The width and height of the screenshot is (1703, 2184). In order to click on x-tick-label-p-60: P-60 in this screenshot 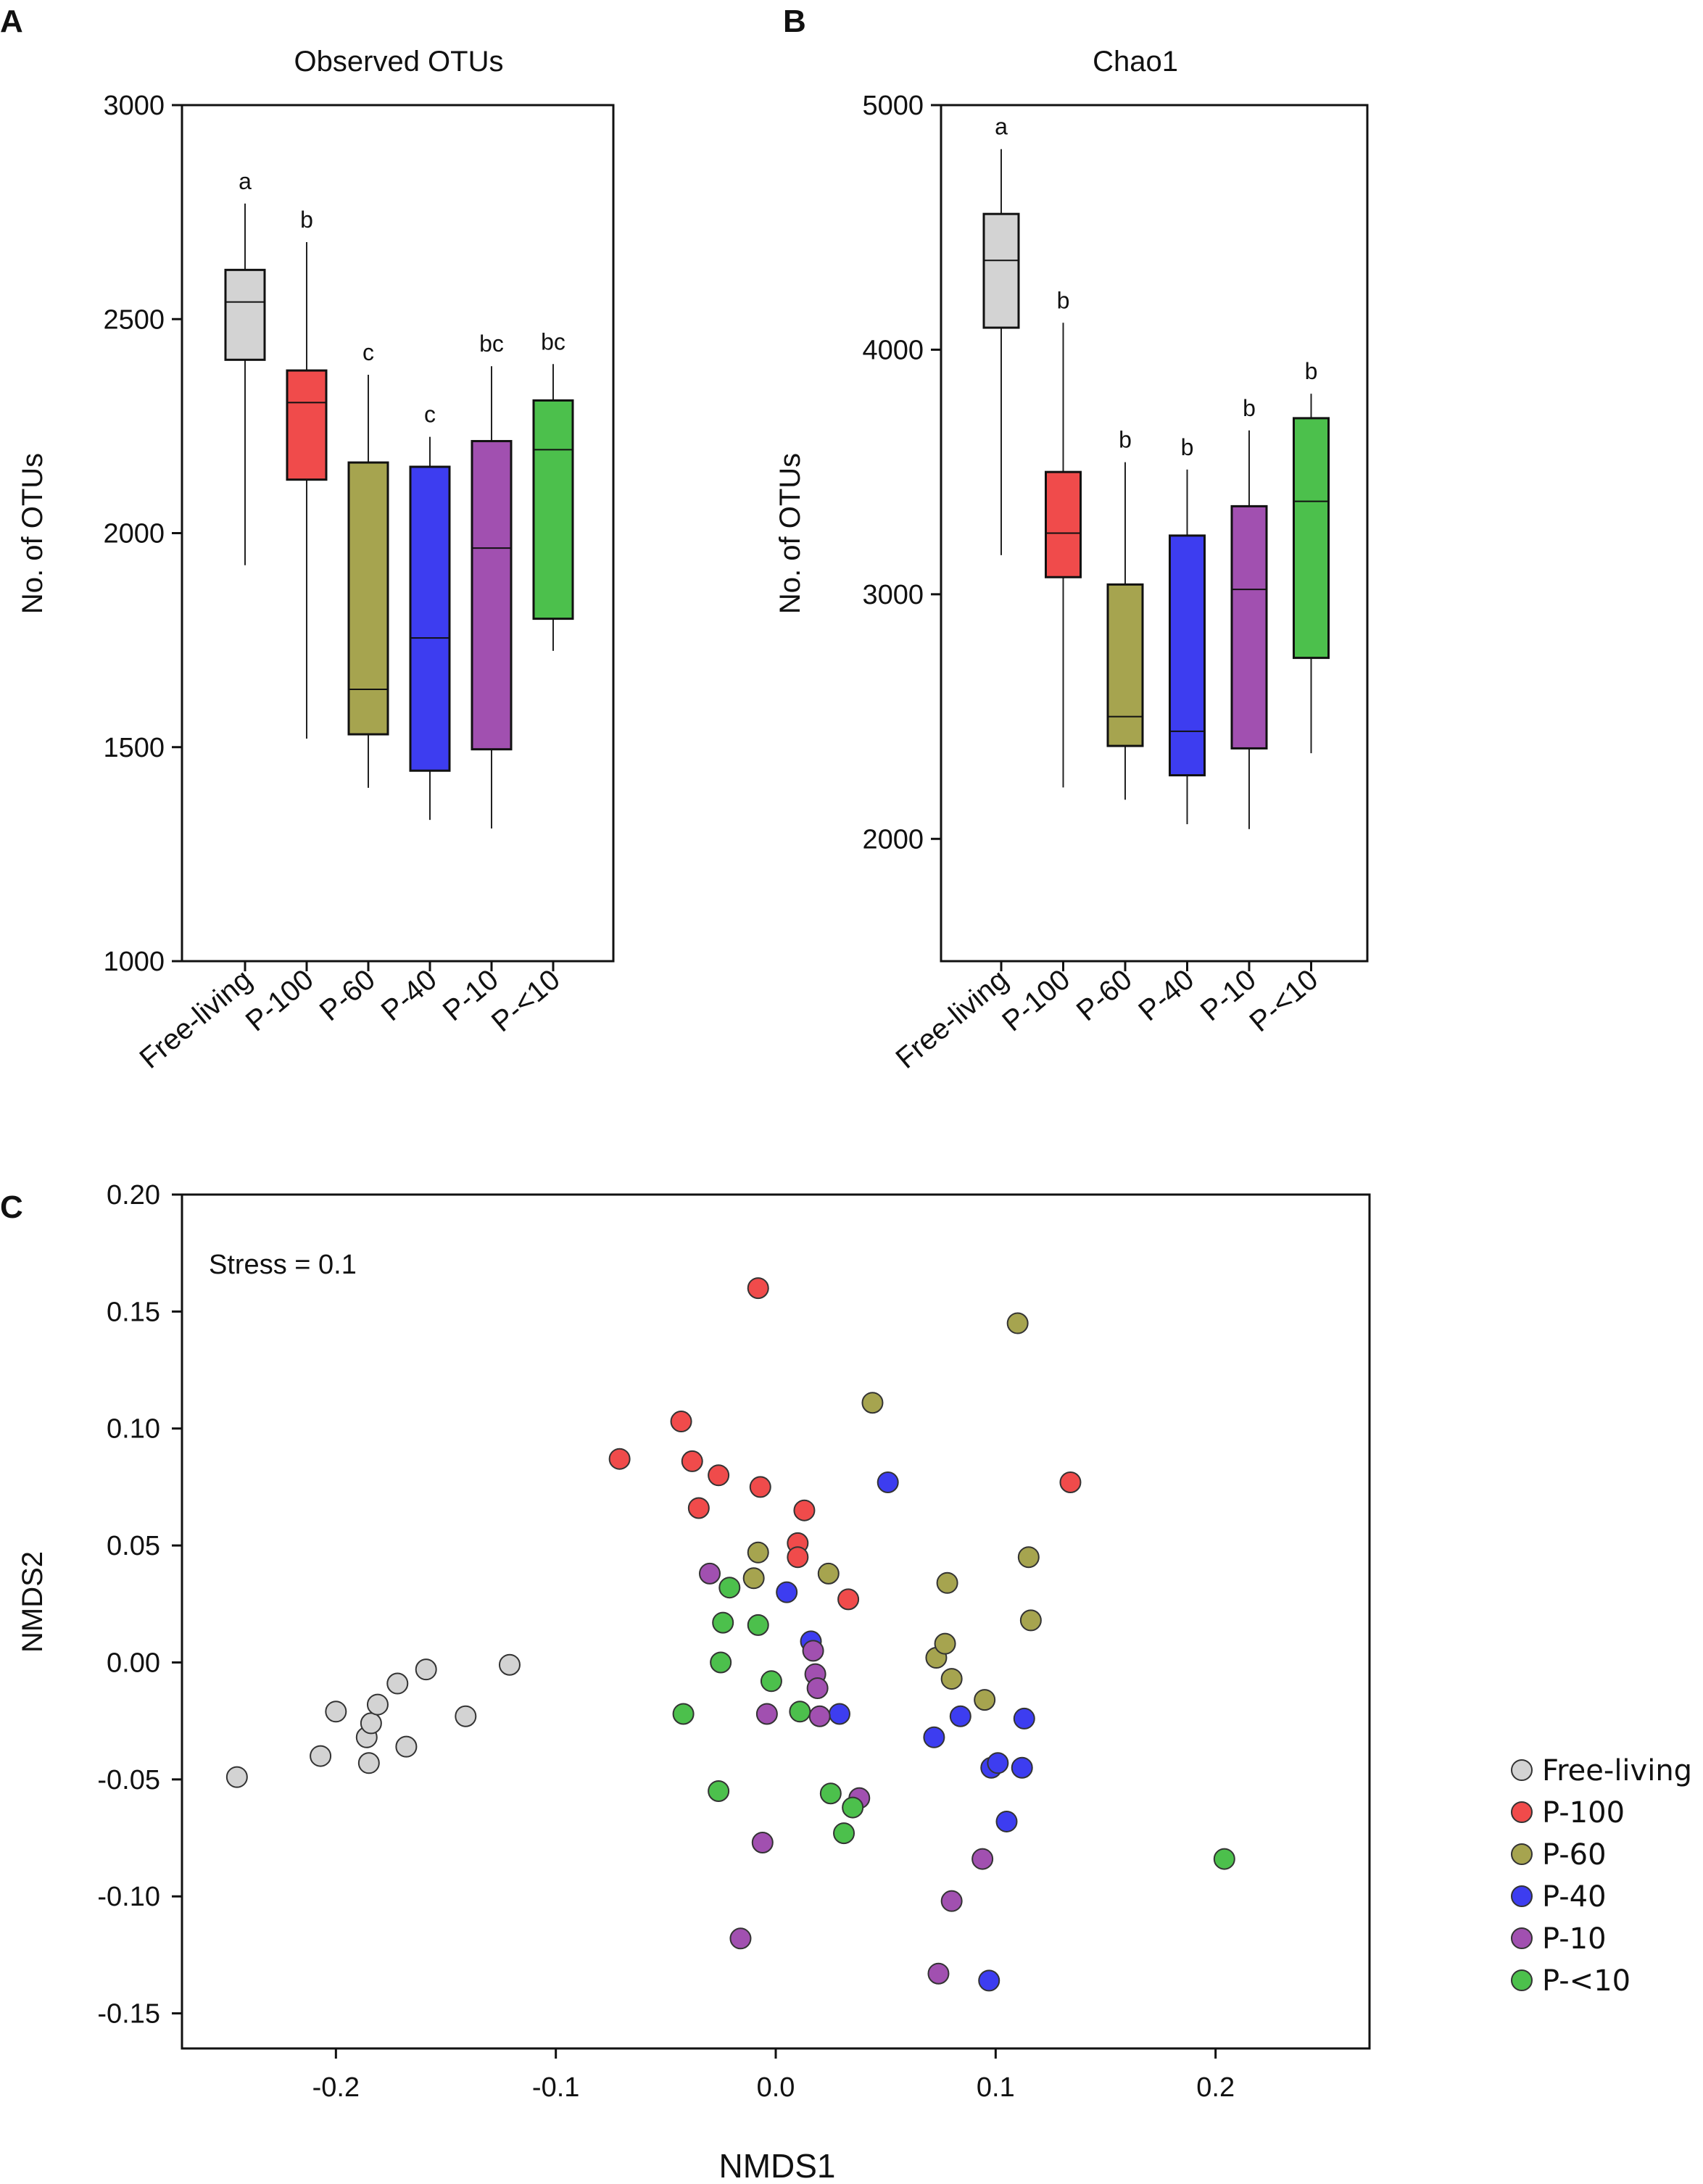, I will do `click(347, 995)`.